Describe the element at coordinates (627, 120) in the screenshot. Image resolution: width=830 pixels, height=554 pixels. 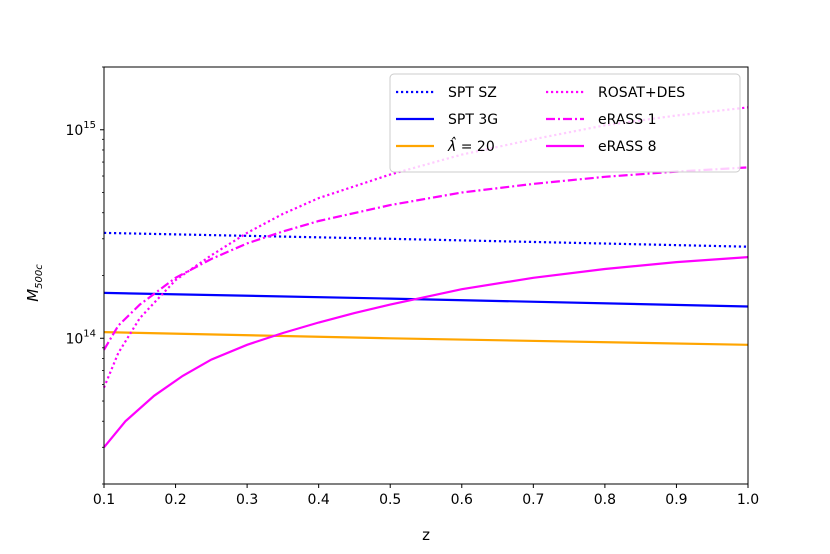
I see `legend-label: eRASS 1` at that location.